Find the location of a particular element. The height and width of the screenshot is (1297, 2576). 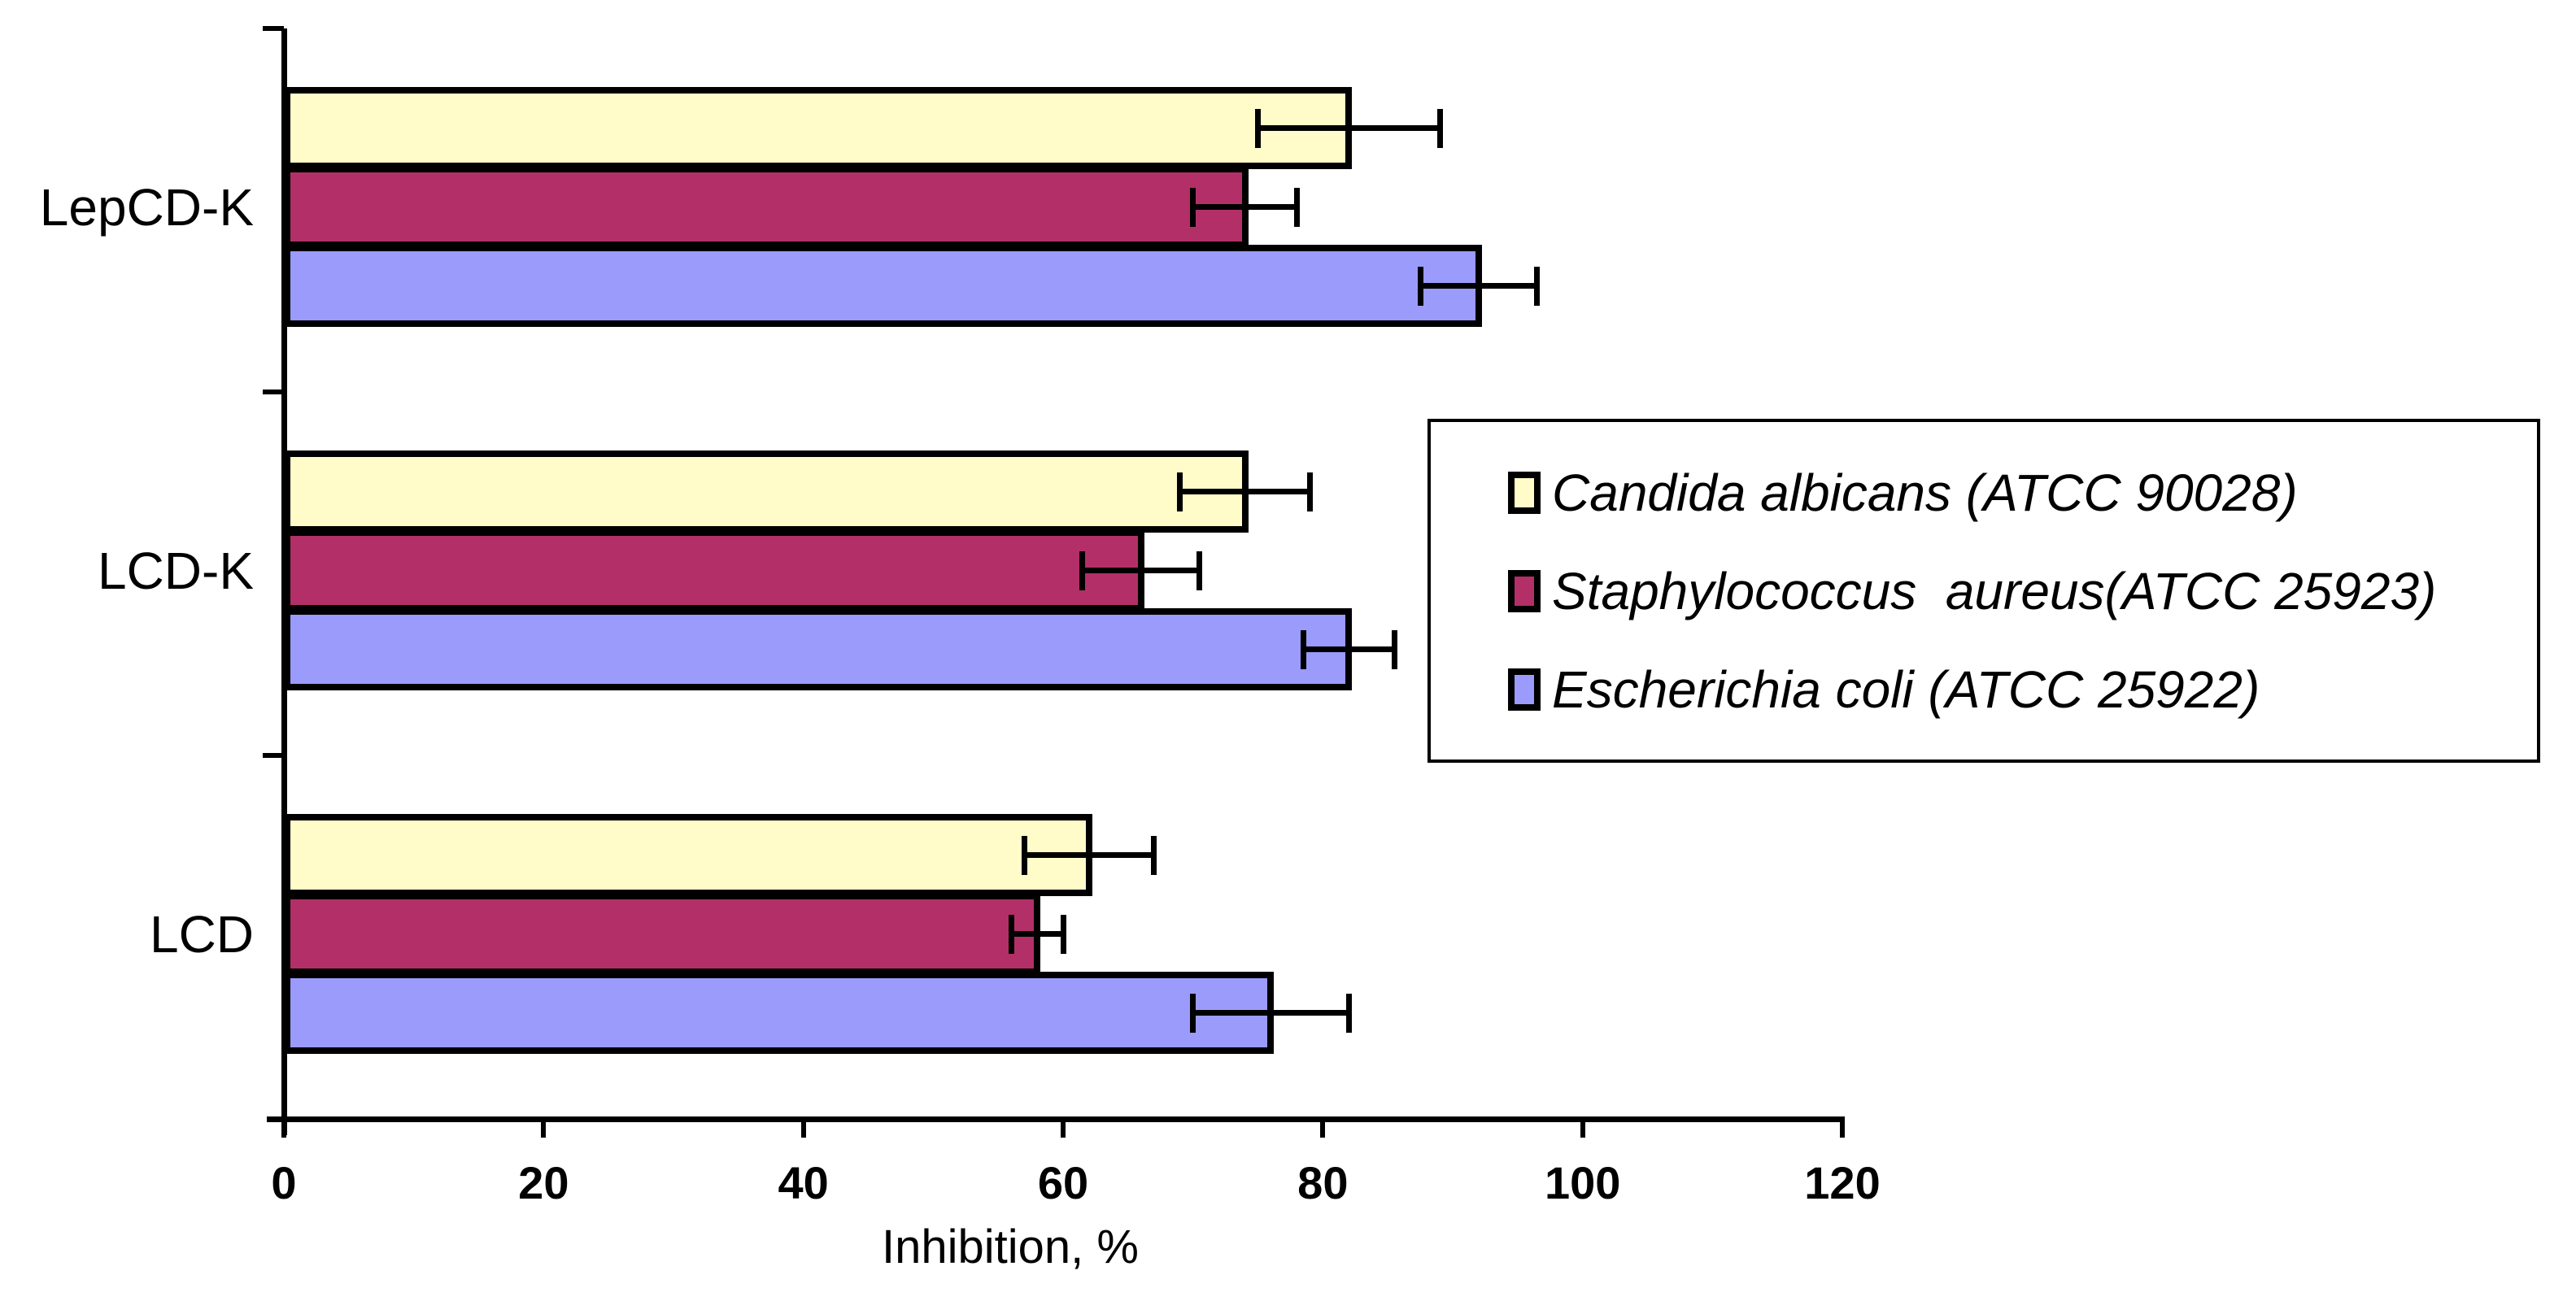

bar-LCD-series3 is located at coordinates (779, 1013).